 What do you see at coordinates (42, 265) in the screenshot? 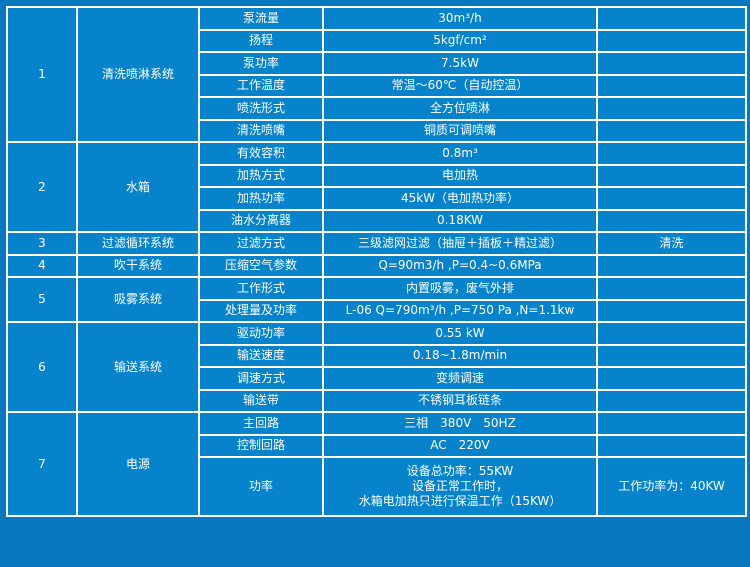
I see `group-number: 4` at bounding box center [42, 265].